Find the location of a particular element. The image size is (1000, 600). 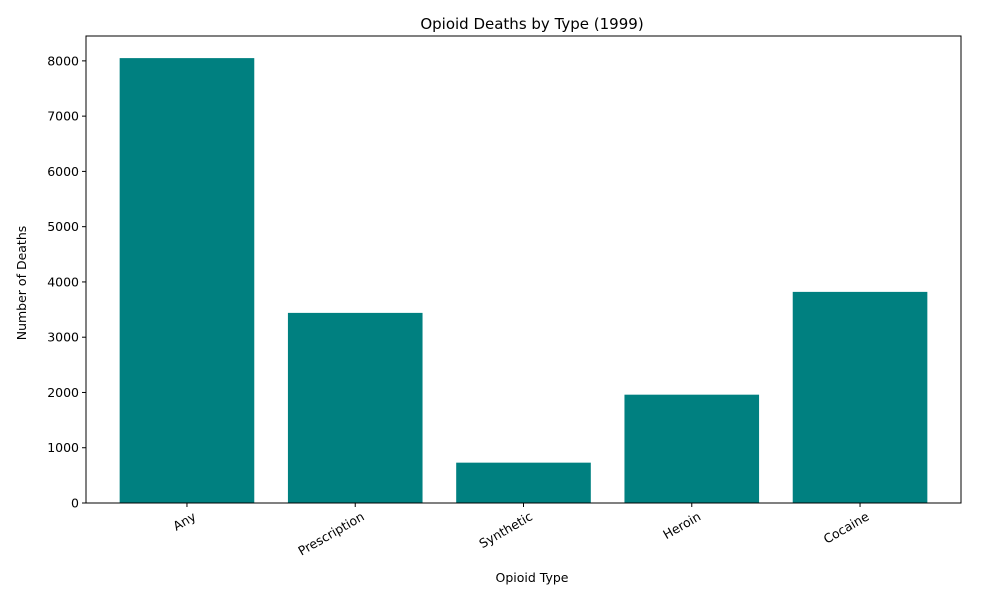

x-axis-label: Opioid Type is located at coordinates (532, 577).